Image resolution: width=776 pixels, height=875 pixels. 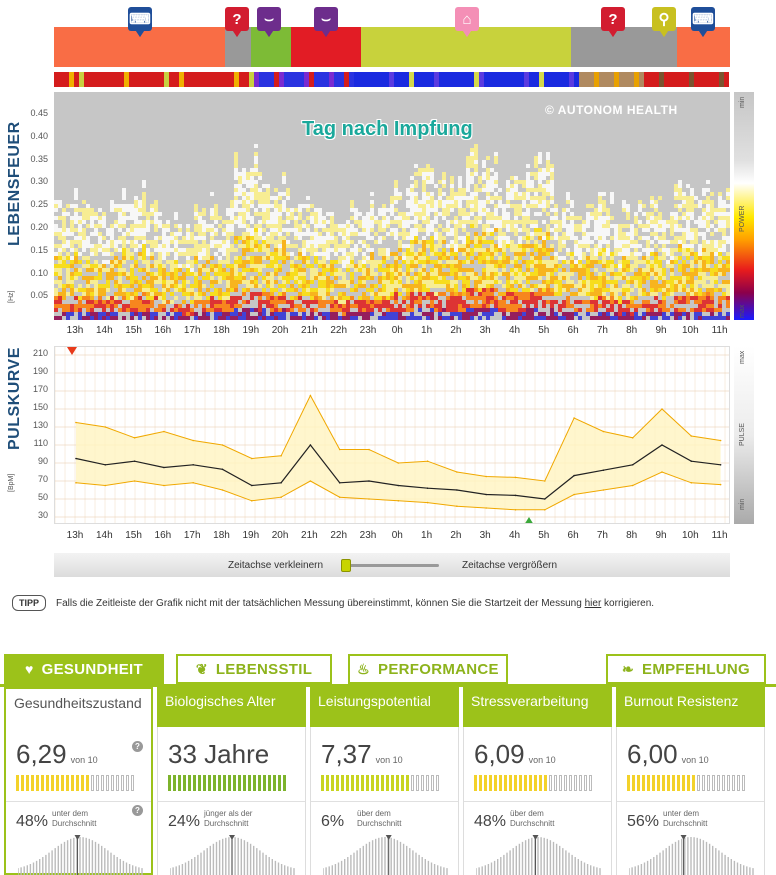 I want to click on tab-lebensstil: ❦ LEBENSSTIL, so click(x=254, y=669).